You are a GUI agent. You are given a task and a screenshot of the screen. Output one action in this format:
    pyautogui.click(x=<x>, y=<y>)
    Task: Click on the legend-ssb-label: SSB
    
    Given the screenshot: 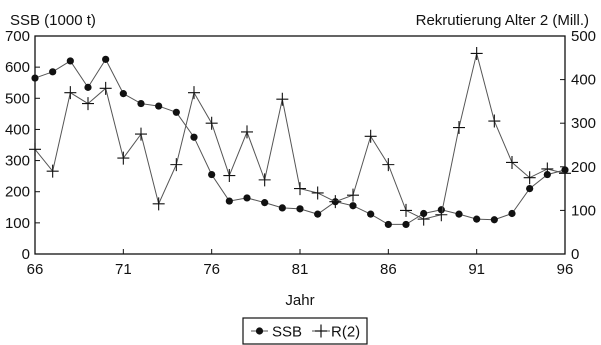 What is the action you would take?
    pyautogui.click(x=287, y=332)
    